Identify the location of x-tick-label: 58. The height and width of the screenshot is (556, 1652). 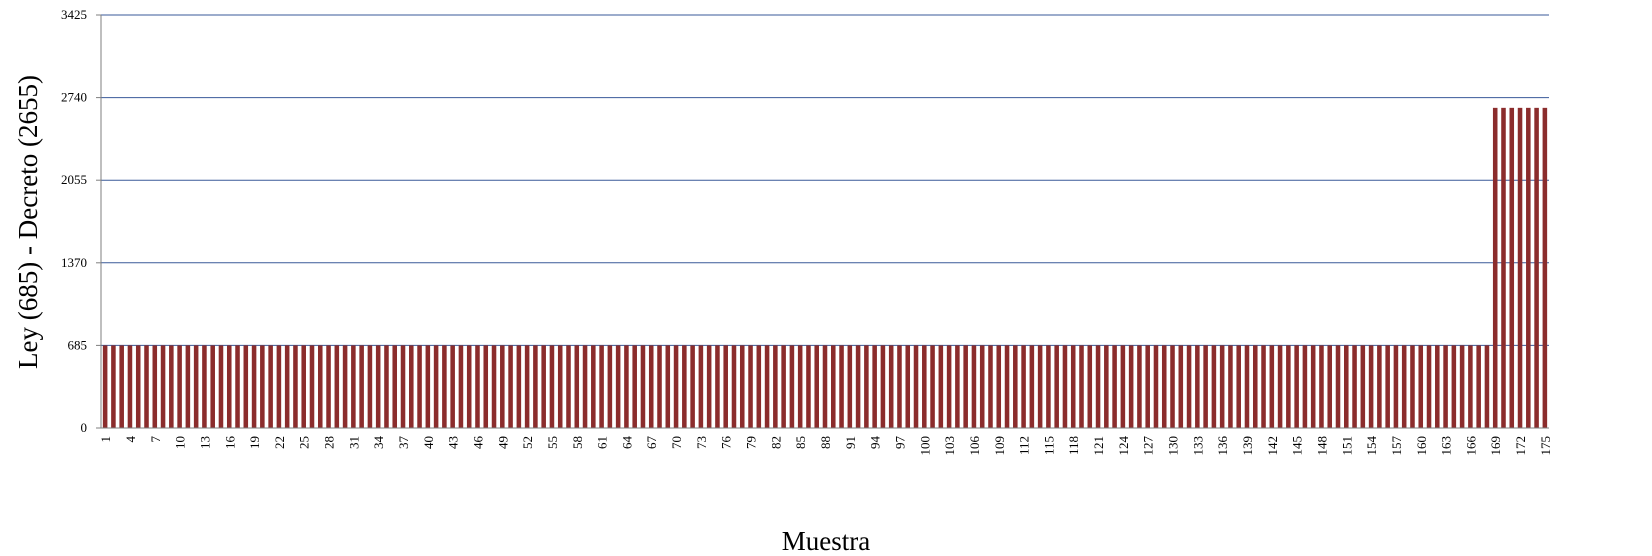
(577, 442).